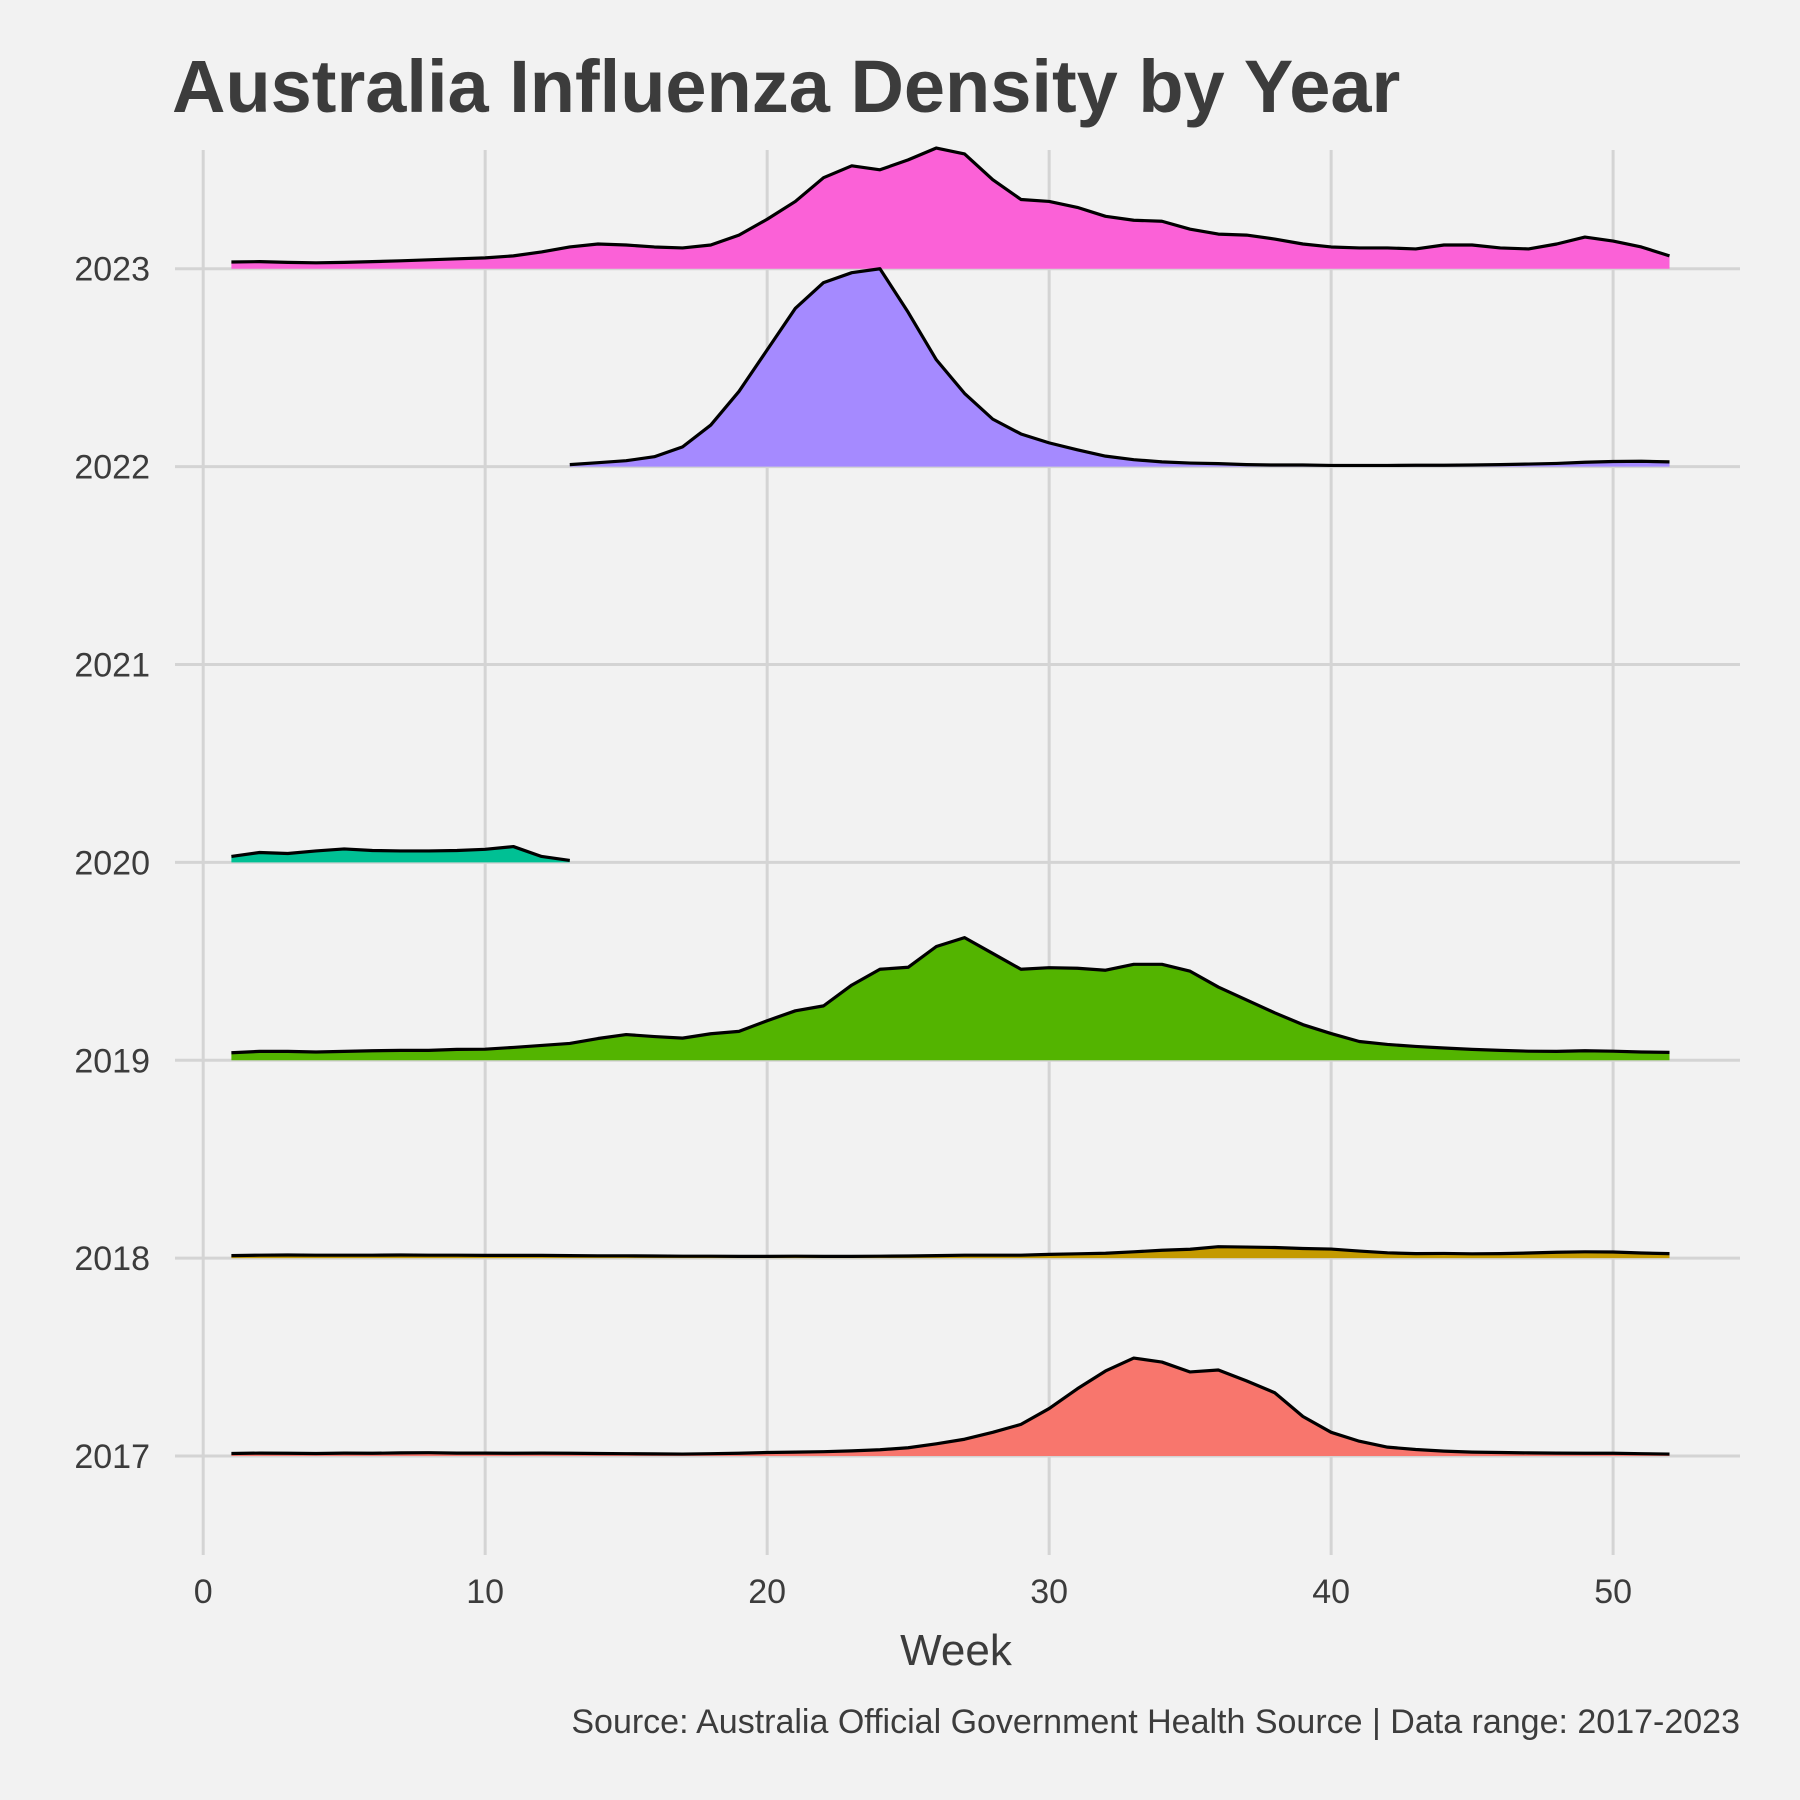  I want to click on y-axis-tick-labels: 2017 2018 2019 2020 2021 2022 2023, so click(112, 863).